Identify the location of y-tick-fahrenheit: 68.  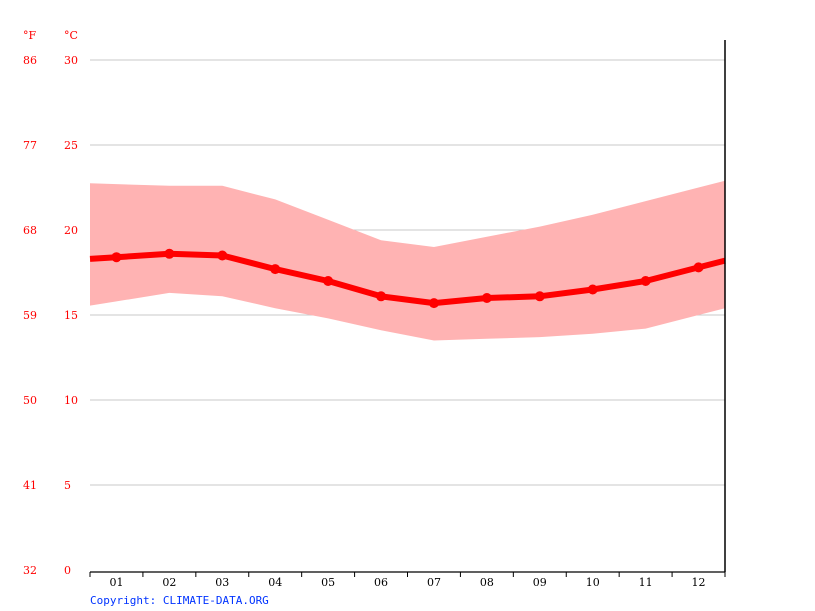
(30, 230).